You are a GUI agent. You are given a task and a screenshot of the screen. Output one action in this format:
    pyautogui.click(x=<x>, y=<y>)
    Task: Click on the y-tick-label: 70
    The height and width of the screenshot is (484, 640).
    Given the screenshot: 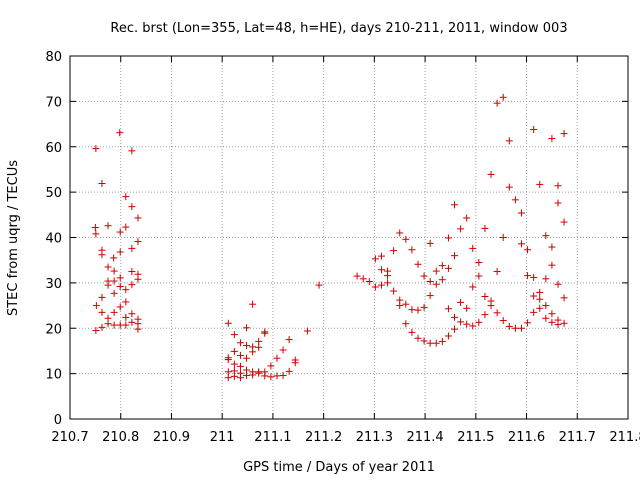 What is the action you would take?
    pyautogui.click(x=53, y=102)
    